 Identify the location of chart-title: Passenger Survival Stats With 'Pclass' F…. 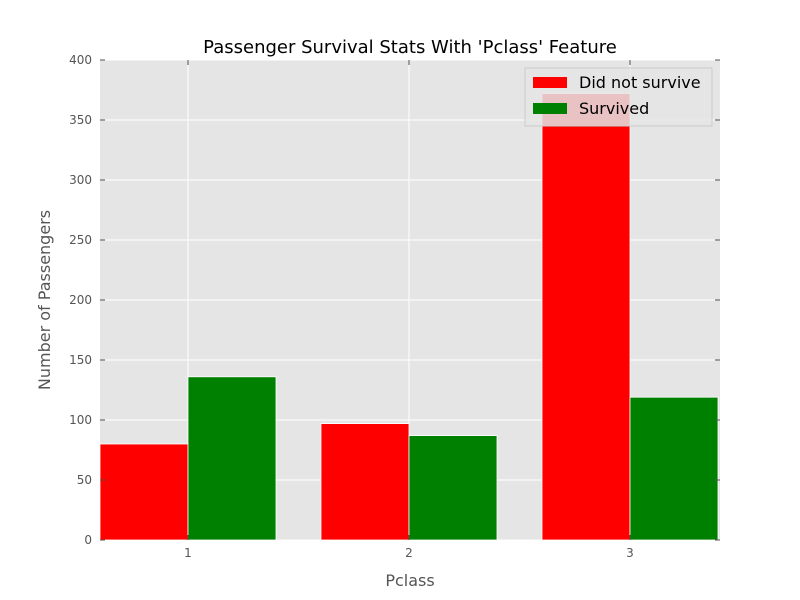
(410, 47).